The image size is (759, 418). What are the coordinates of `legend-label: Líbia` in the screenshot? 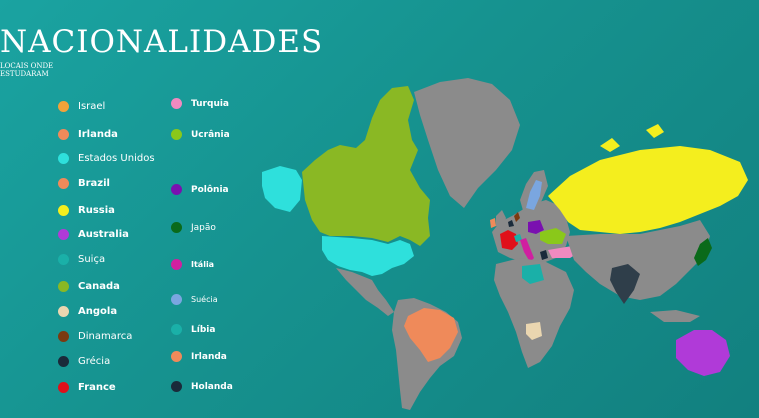 It's located at (203, 329).